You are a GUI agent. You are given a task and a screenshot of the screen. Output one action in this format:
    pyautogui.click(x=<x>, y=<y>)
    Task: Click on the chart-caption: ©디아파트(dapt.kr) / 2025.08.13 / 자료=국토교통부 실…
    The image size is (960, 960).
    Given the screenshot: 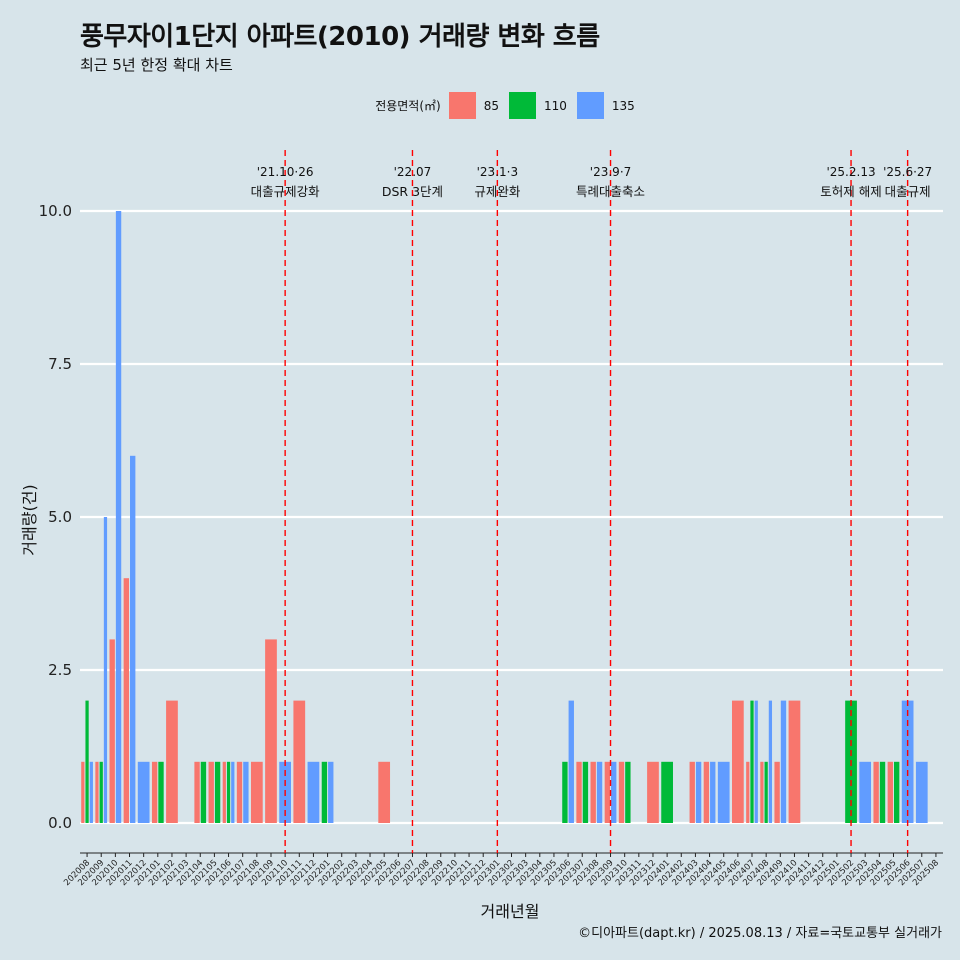 What is the action you would take?
    pyautogui.click(x=760, y=933)
    